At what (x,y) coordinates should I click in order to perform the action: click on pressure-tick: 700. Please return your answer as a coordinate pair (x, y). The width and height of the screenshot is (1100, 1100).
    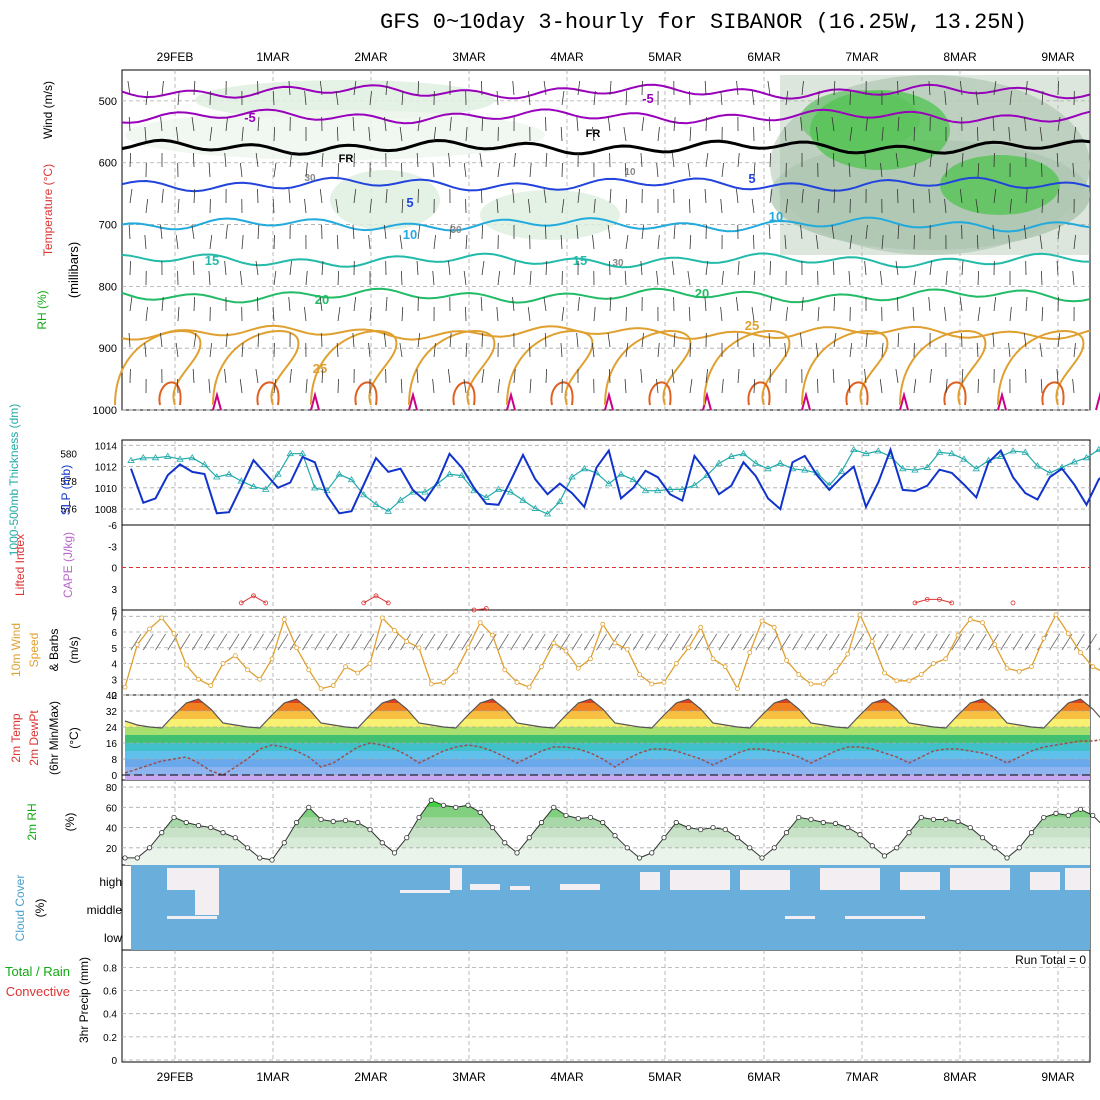
    Looking at the image, I should click on (108, 226).